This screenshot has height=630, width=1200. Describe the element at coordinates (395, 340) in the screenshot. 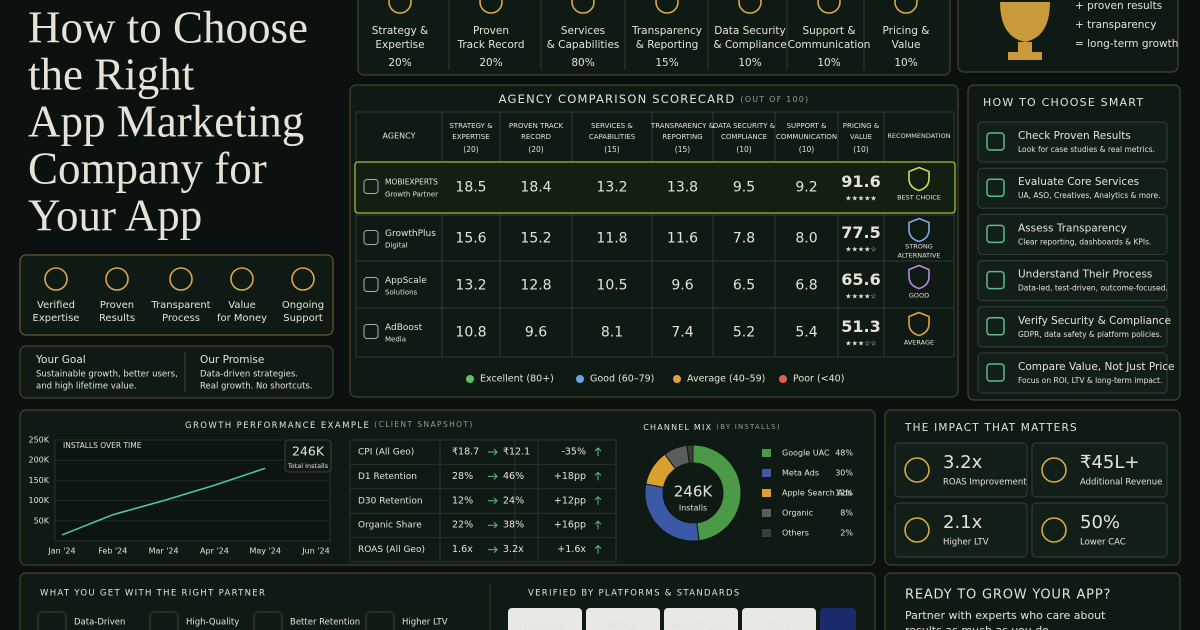

I see `agency-sub: Media` at that location.